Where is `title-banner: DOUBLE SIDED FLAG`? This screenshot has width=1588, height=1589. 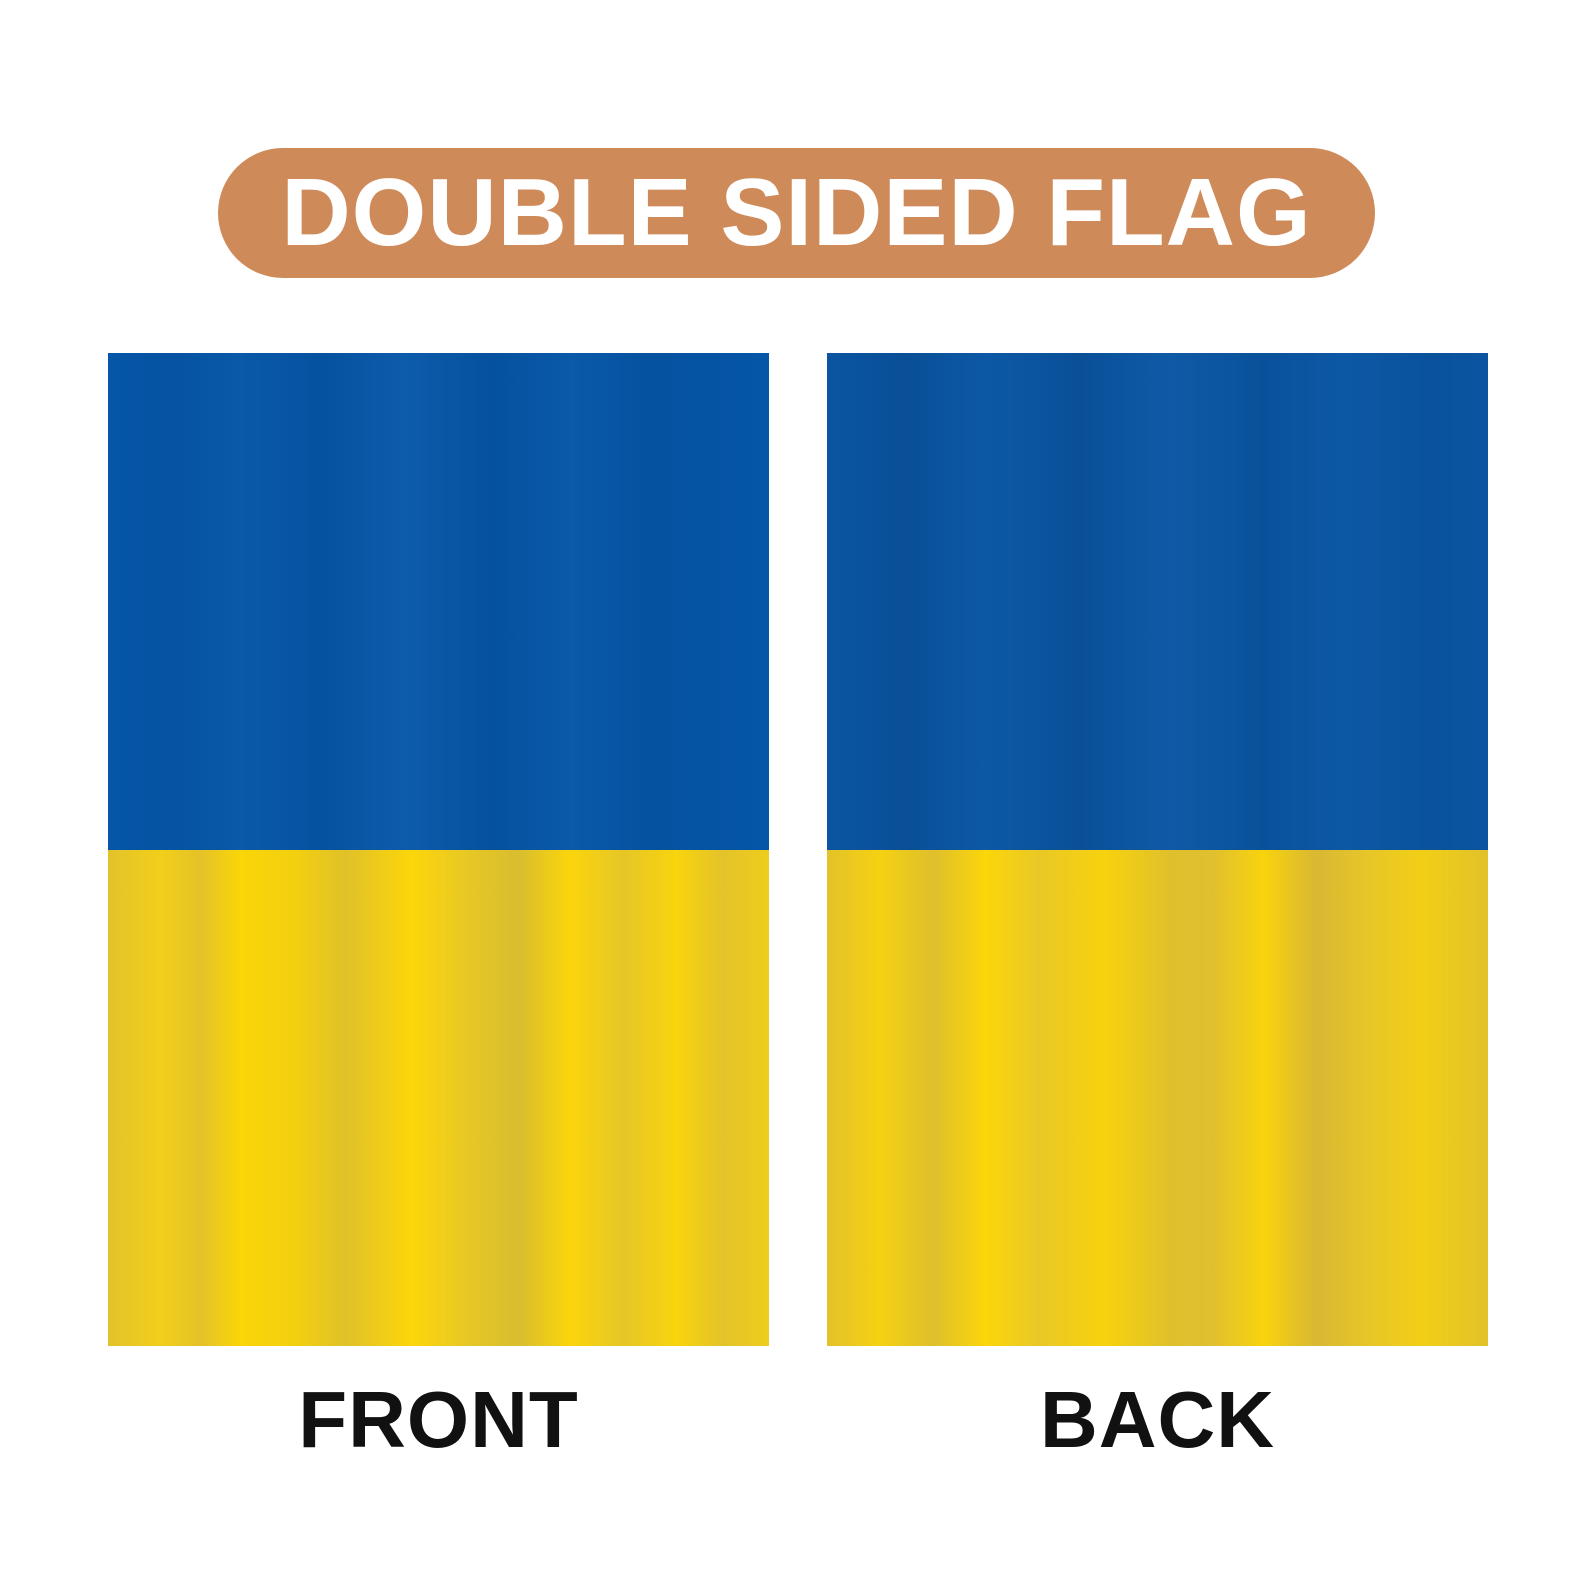 title-banner: DOUBLE SIDED FLAG is located at coordinates (796, 213).